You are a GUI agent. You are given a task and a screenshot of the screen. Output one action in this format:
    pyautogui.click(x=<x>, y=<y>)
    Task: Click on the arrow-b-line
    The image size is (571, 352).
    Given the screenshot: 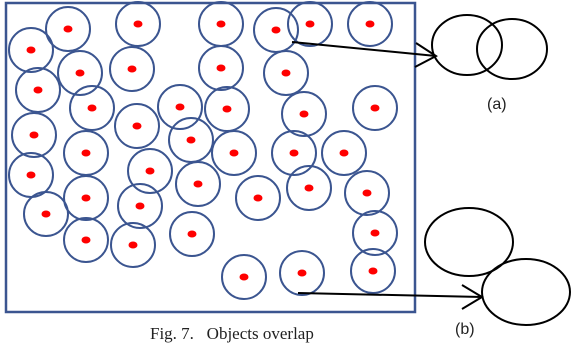 What is the action you would take?
    pyautogui.click(x=390, y=295)
    